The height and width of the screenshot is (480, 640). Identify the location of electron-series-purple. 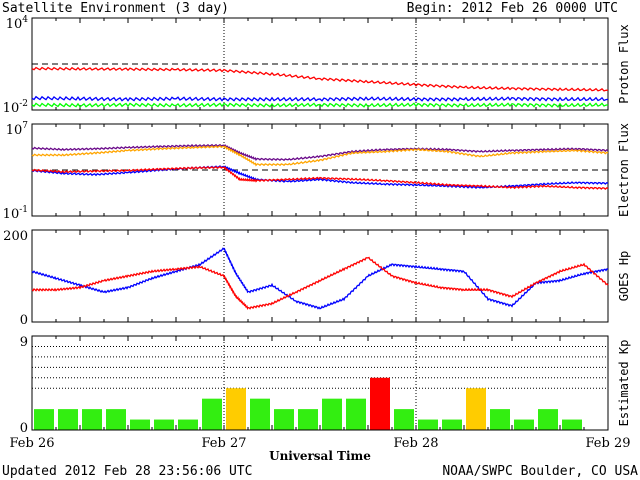
(320, 152).